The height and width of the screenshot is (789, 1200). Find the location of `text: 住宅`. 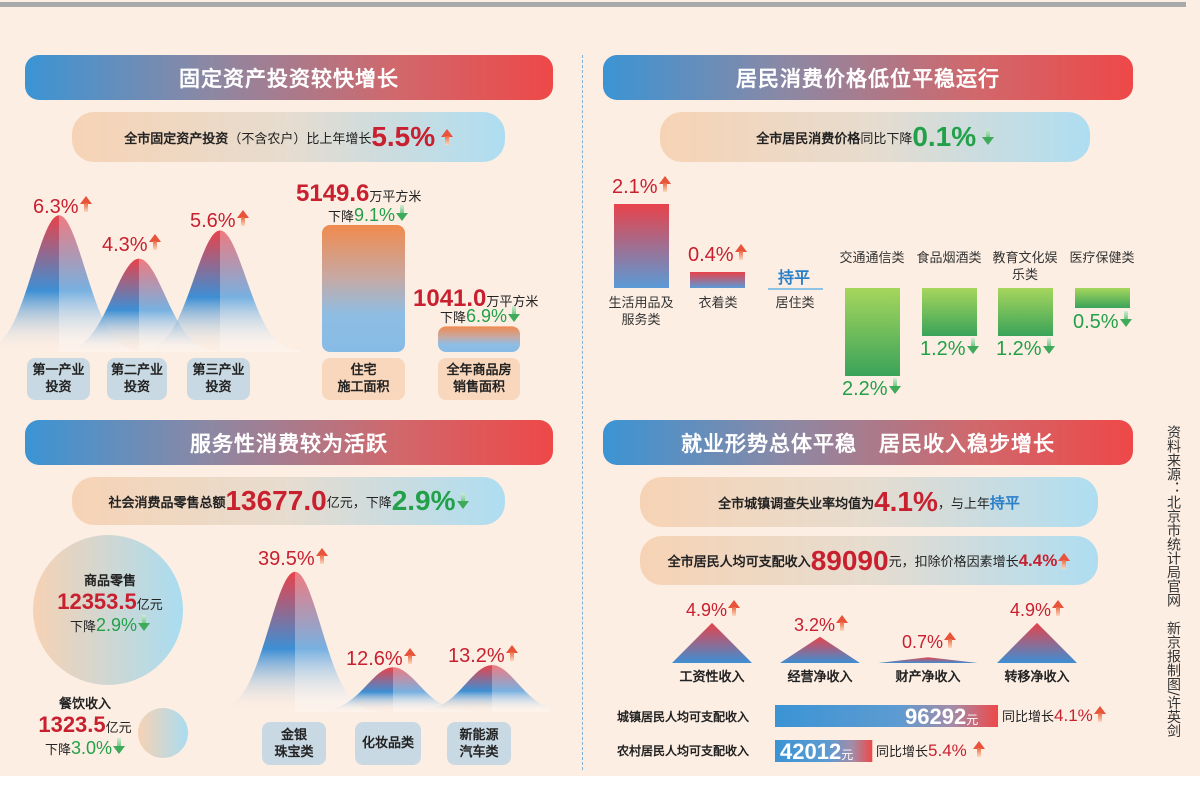

text: 住宅 is located at coordinates (363, 370).